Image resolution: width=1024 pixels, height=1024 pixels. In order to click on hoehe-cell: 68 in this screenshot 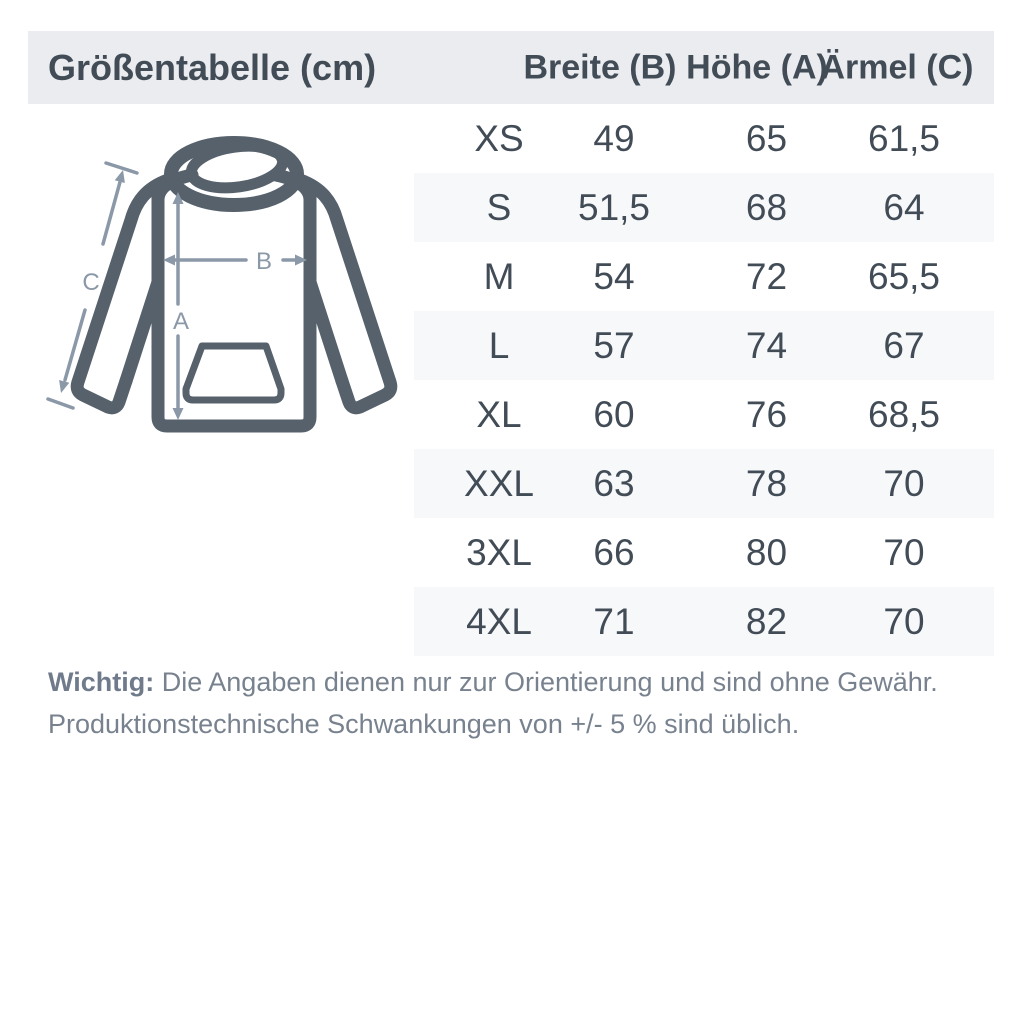, I will do `click(766, 207)`.